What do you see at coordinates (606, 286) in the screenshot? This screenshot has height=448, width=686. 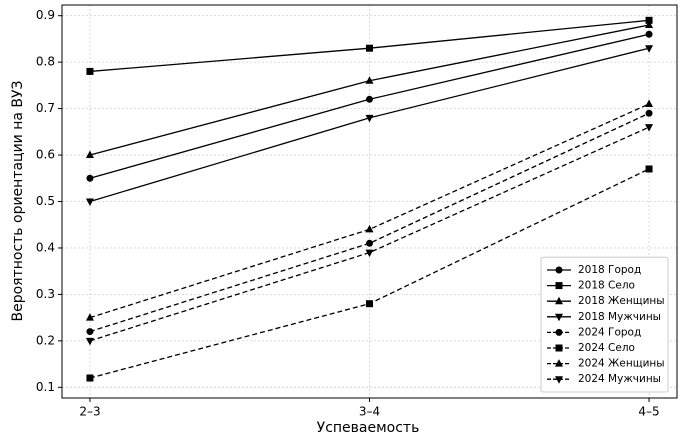 I see `legend-label: 2018 Село` at bounding box center [606, 286].